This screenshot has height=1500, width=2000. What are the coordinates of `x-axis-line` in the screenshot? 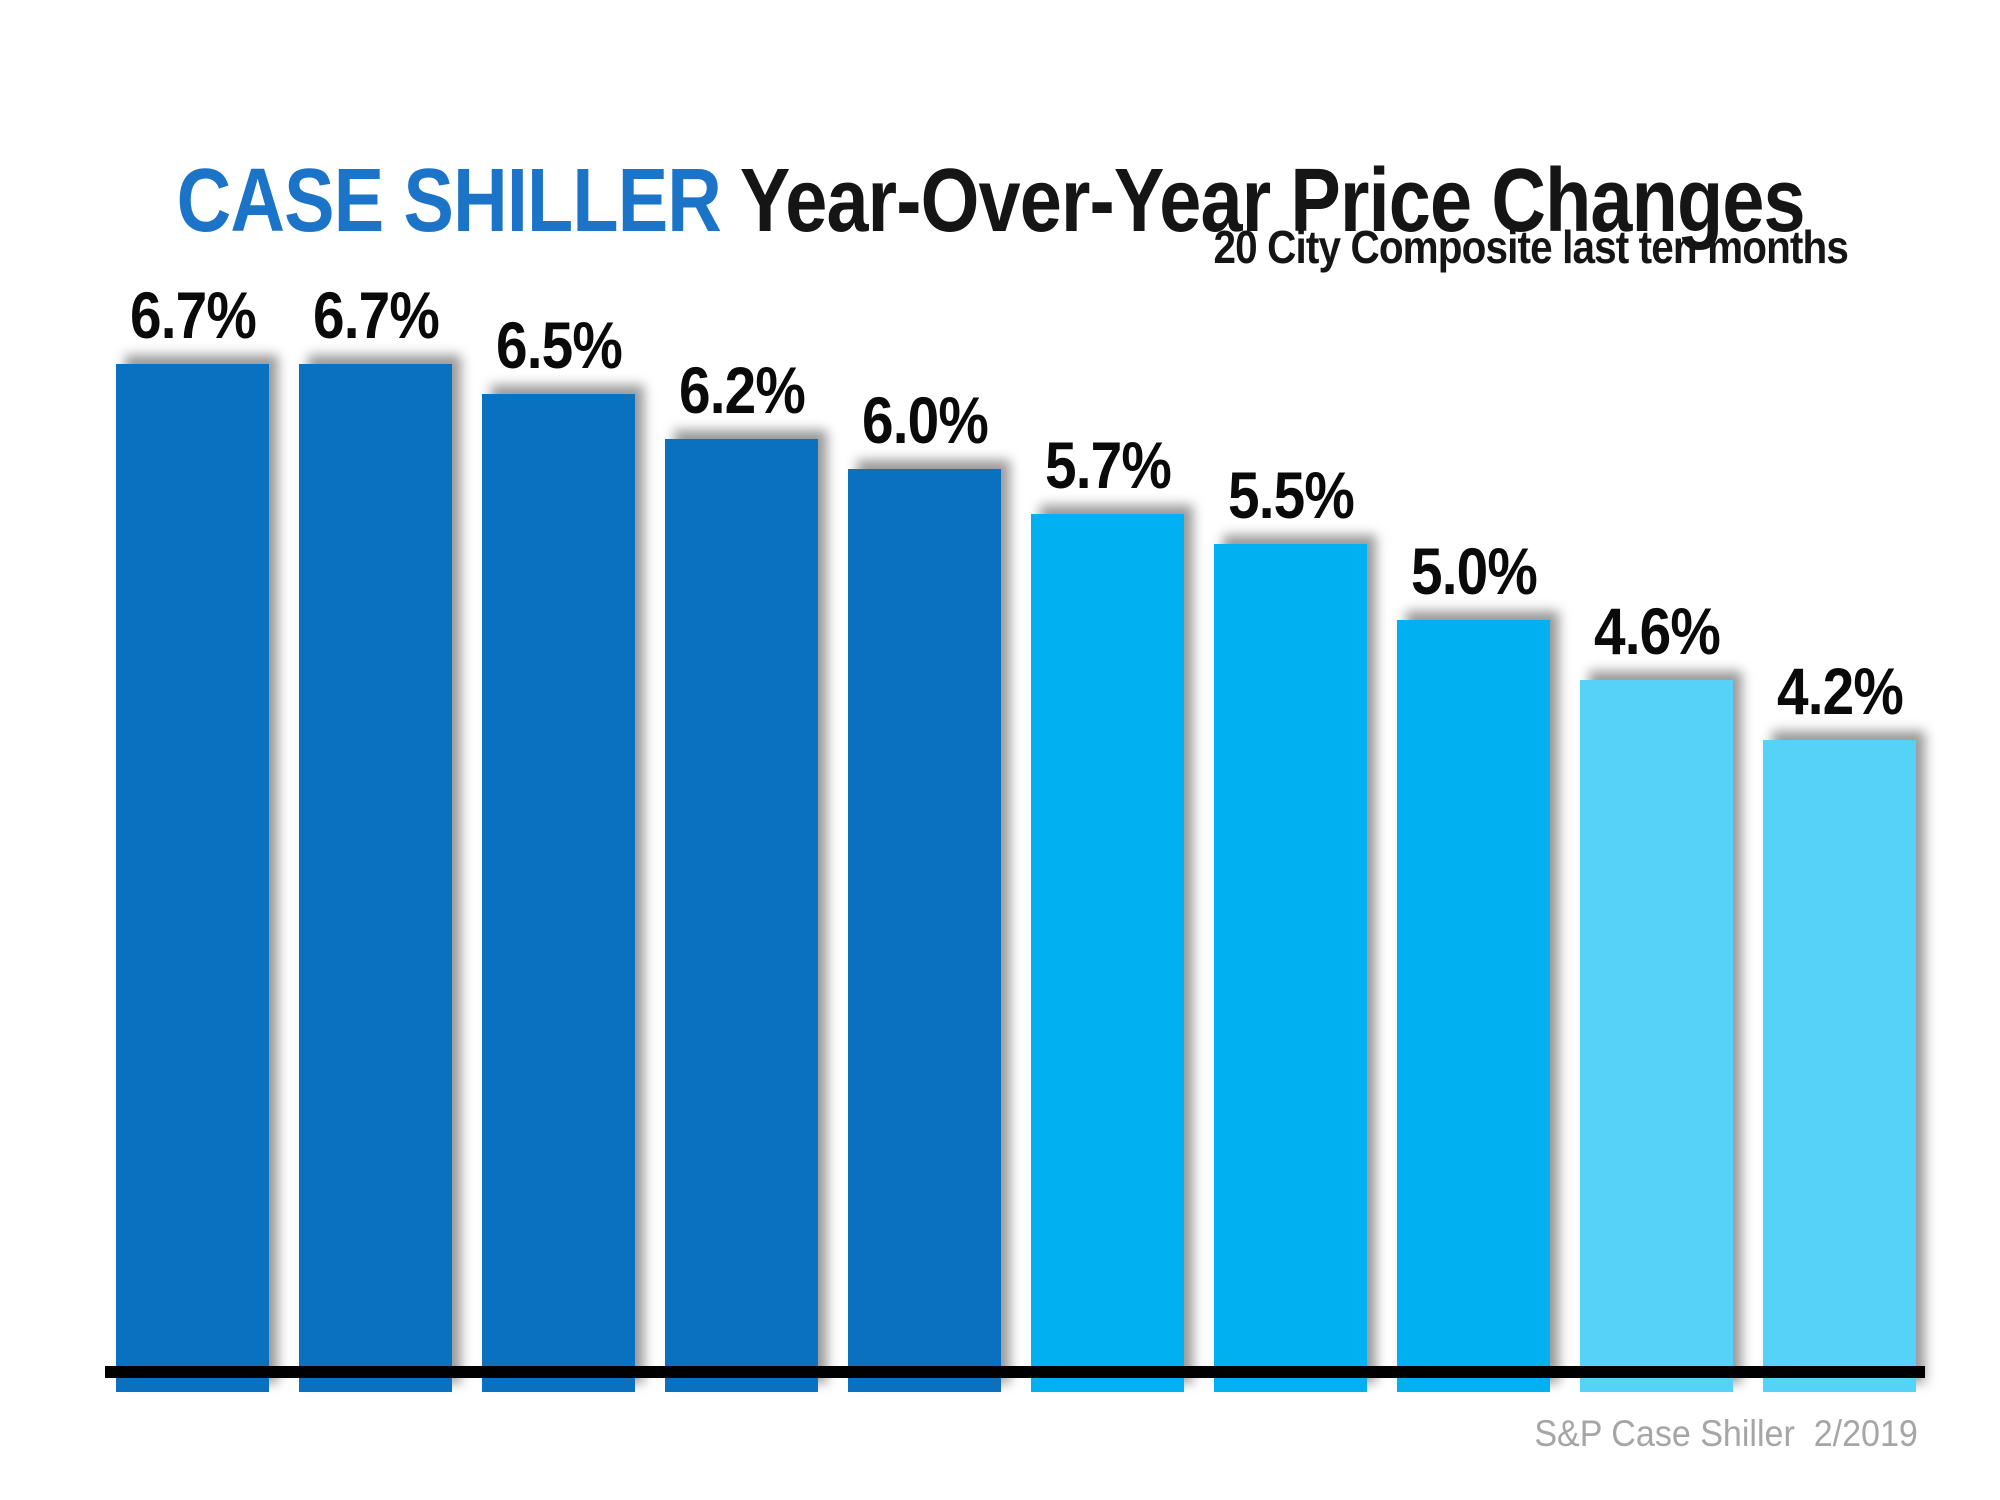 It's located at (1015, 1372).